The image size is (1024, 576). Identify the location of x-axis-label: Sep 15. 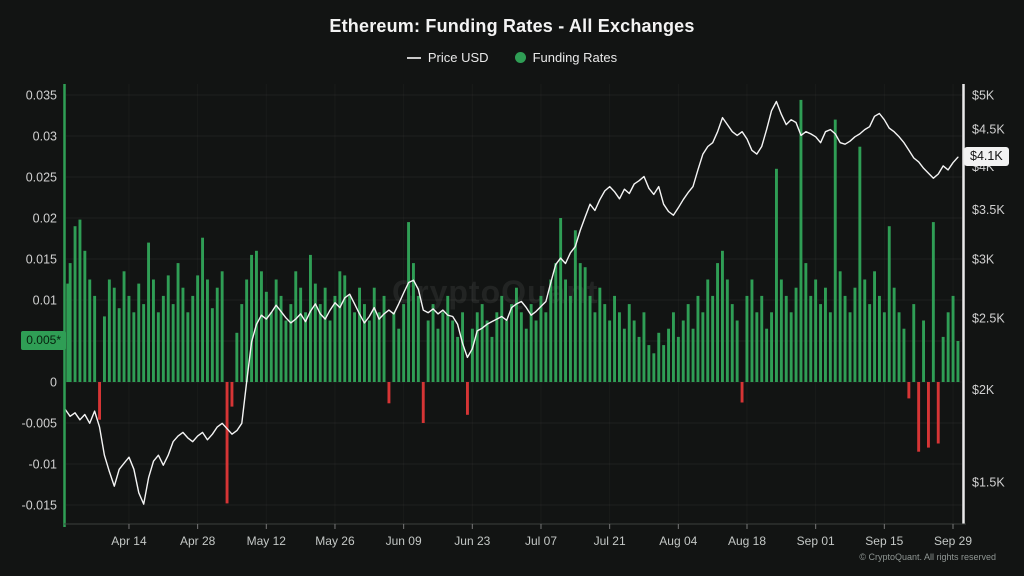
(884, 541).